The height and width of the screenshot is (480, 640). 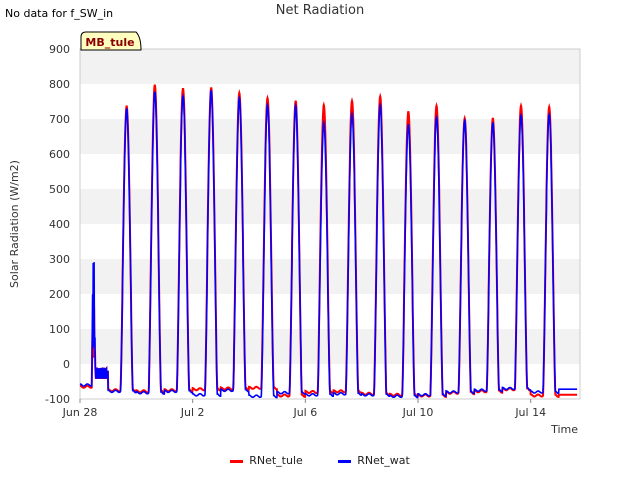 I want to click on legend-swatch-red, so click(x=237, y=461).